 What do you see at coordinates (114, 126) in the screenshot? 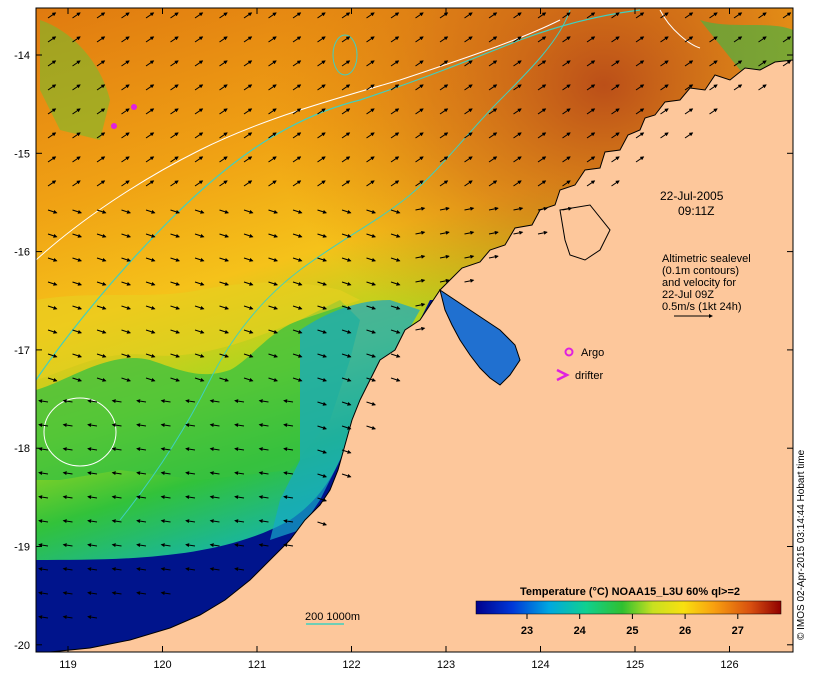
I see `argo-float-marker` at bounding box center [114, 126].